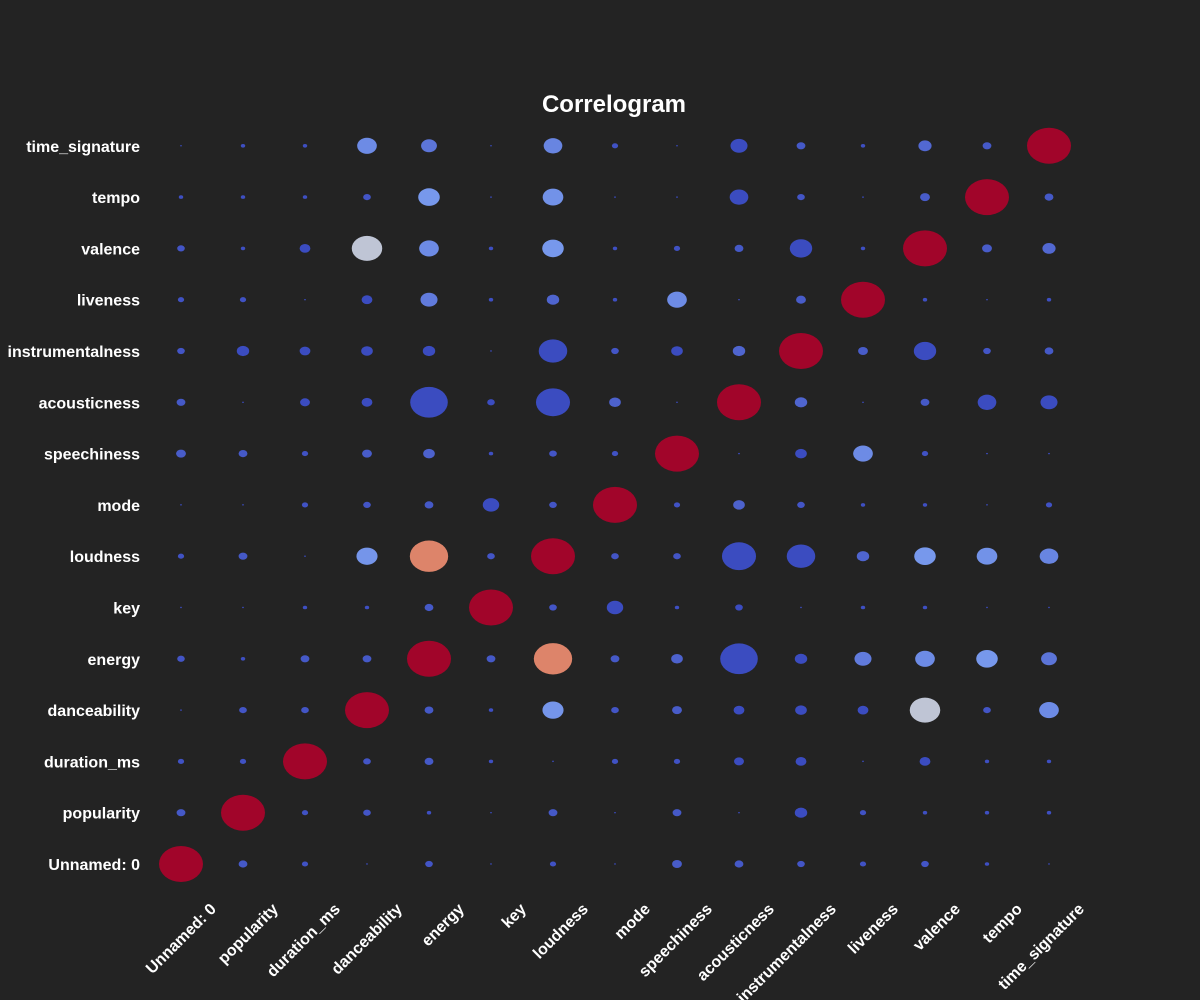 Image resolution: width=1200 pixels, height=1000 pixels. I want to click on corr-mark-acousticness-vs-energy, so click(429, 402).